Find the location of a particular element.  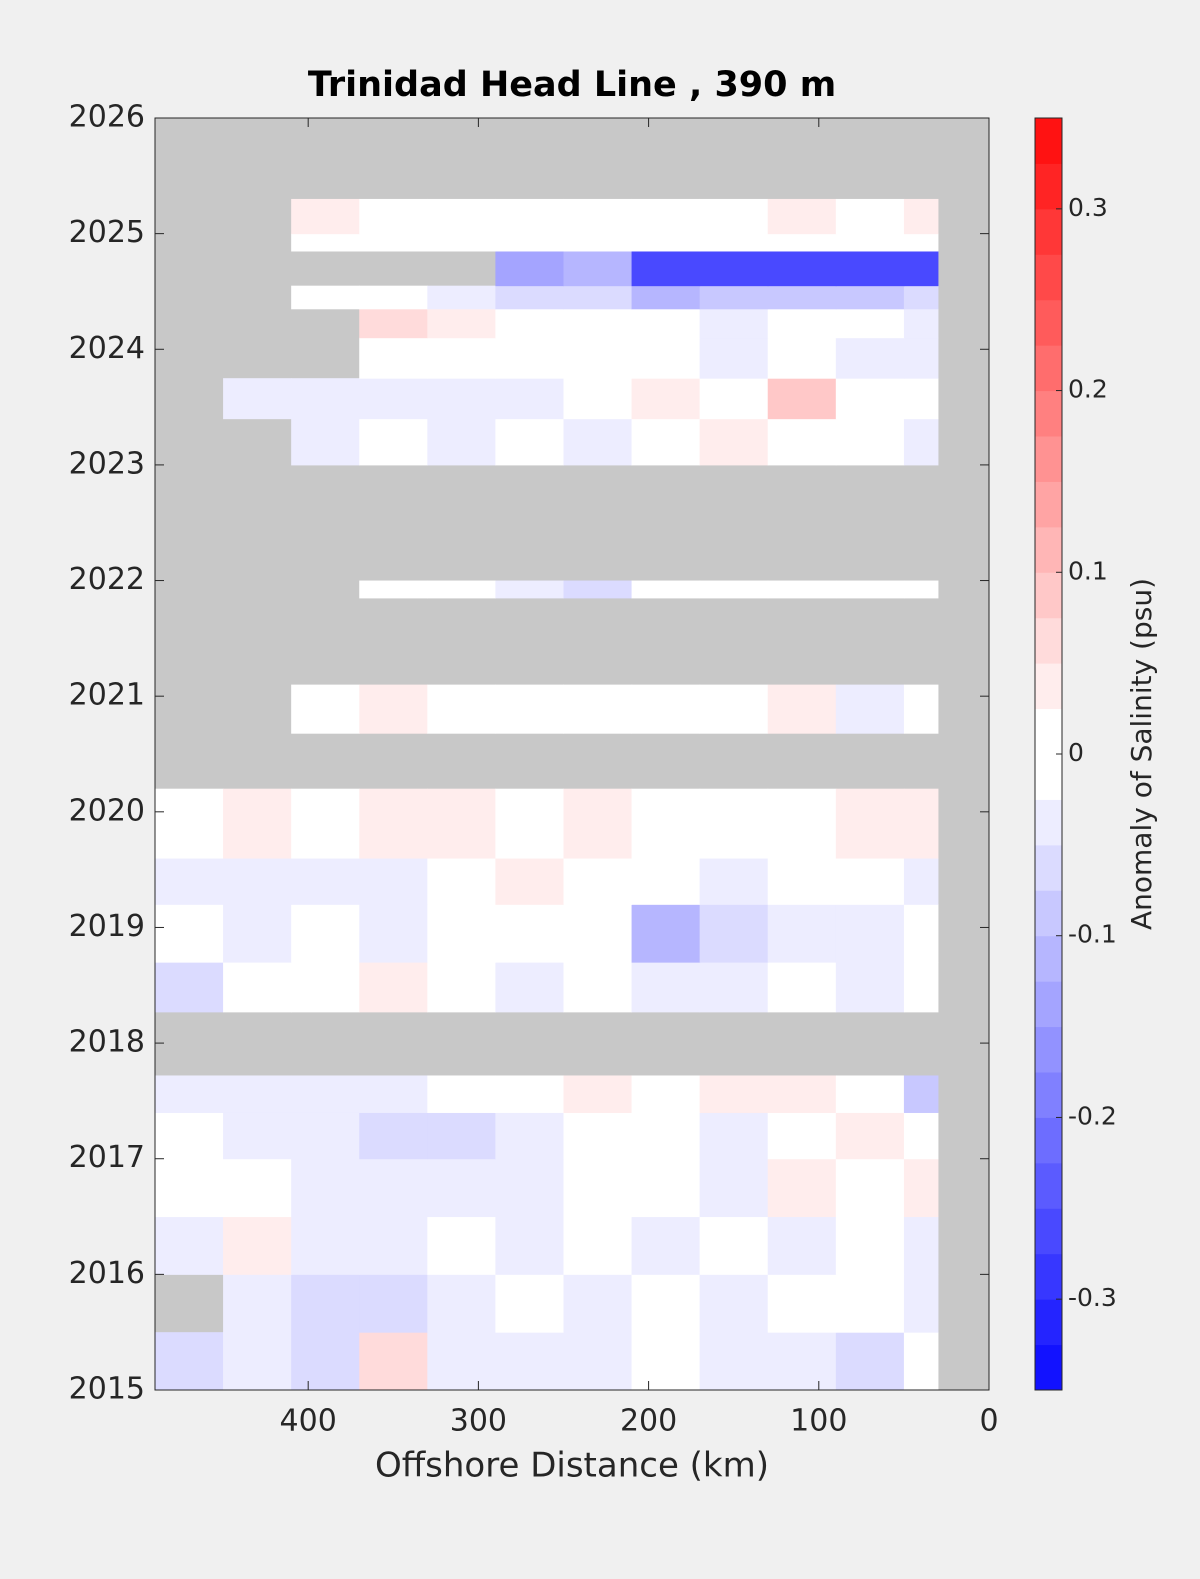

y-tick-label: 2022 is located at coordinates (107, 579).